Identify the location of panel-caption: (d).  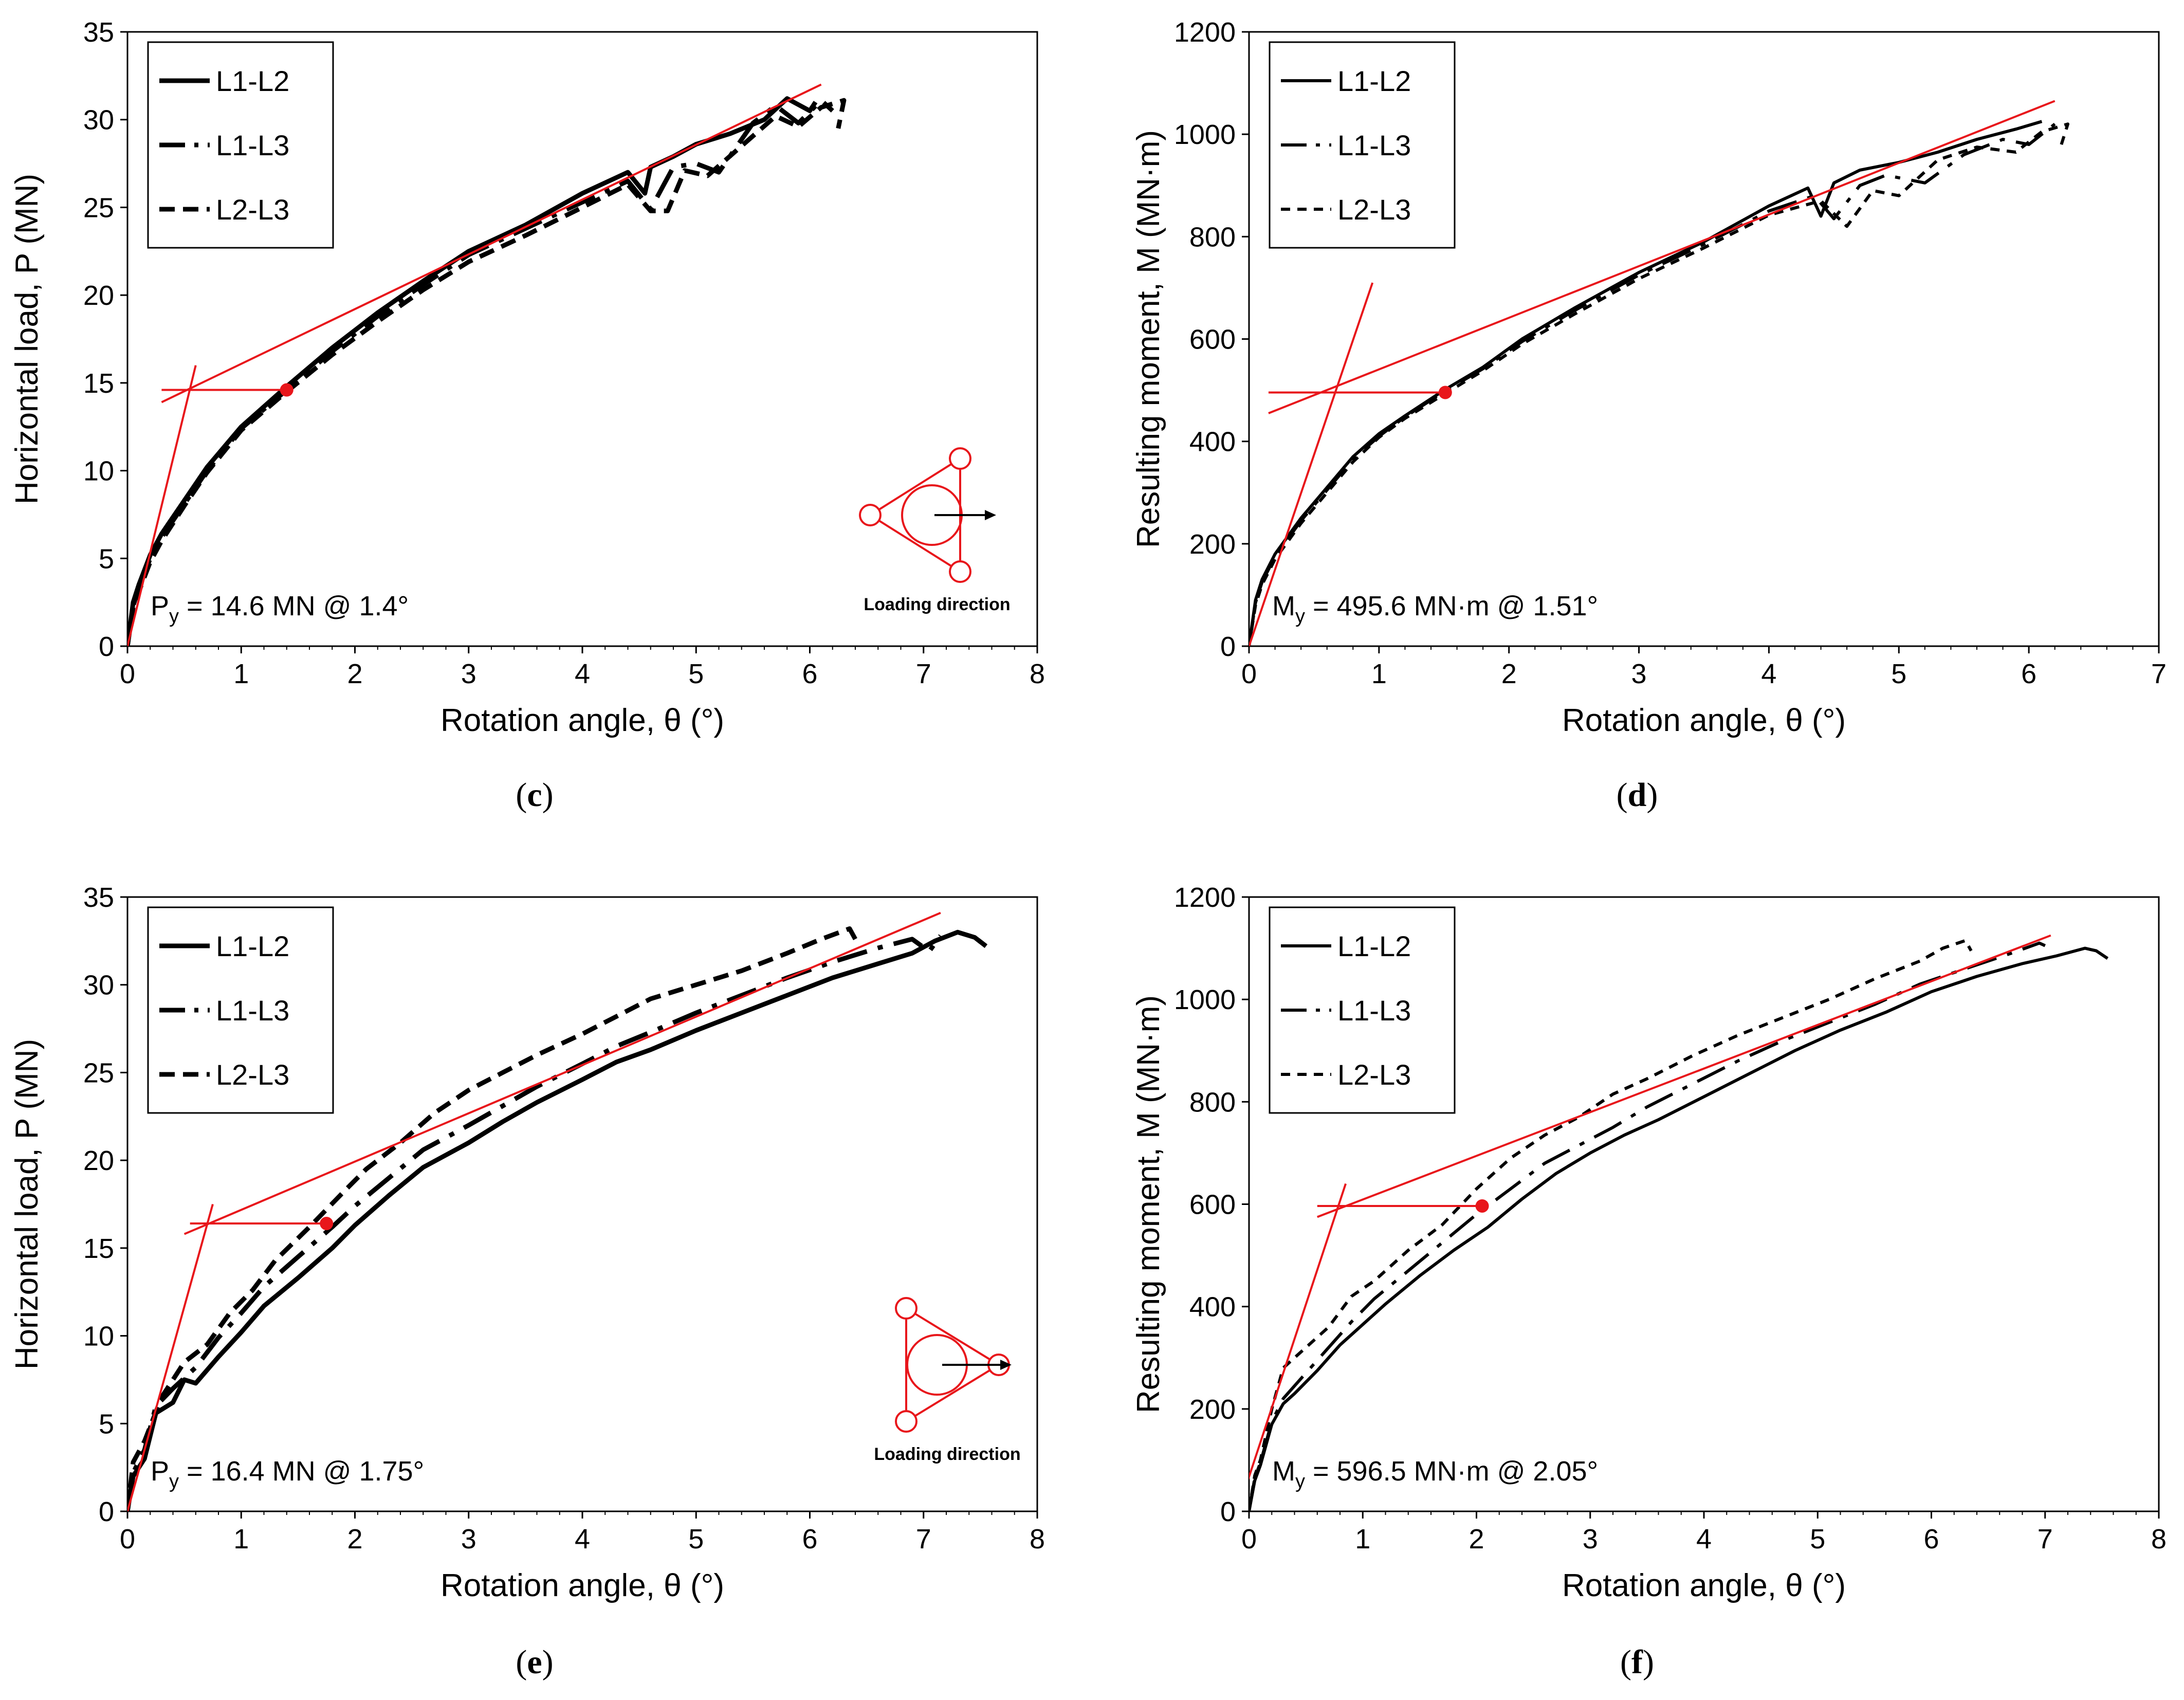
(1637, 795).